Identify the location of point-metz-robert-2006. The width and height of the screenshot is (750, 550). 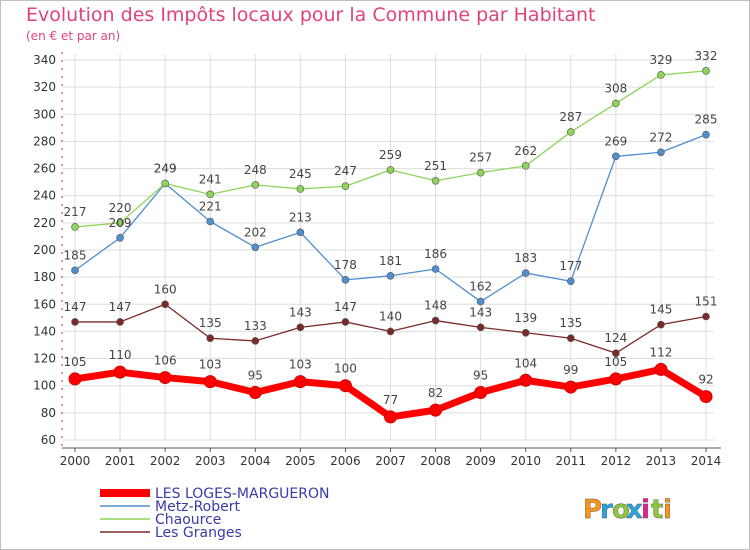
(345, 280).